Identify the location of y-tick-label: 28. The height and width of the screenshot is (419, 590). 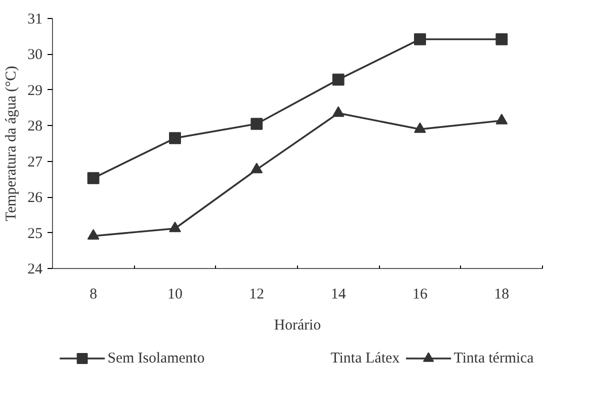
(35, 126).